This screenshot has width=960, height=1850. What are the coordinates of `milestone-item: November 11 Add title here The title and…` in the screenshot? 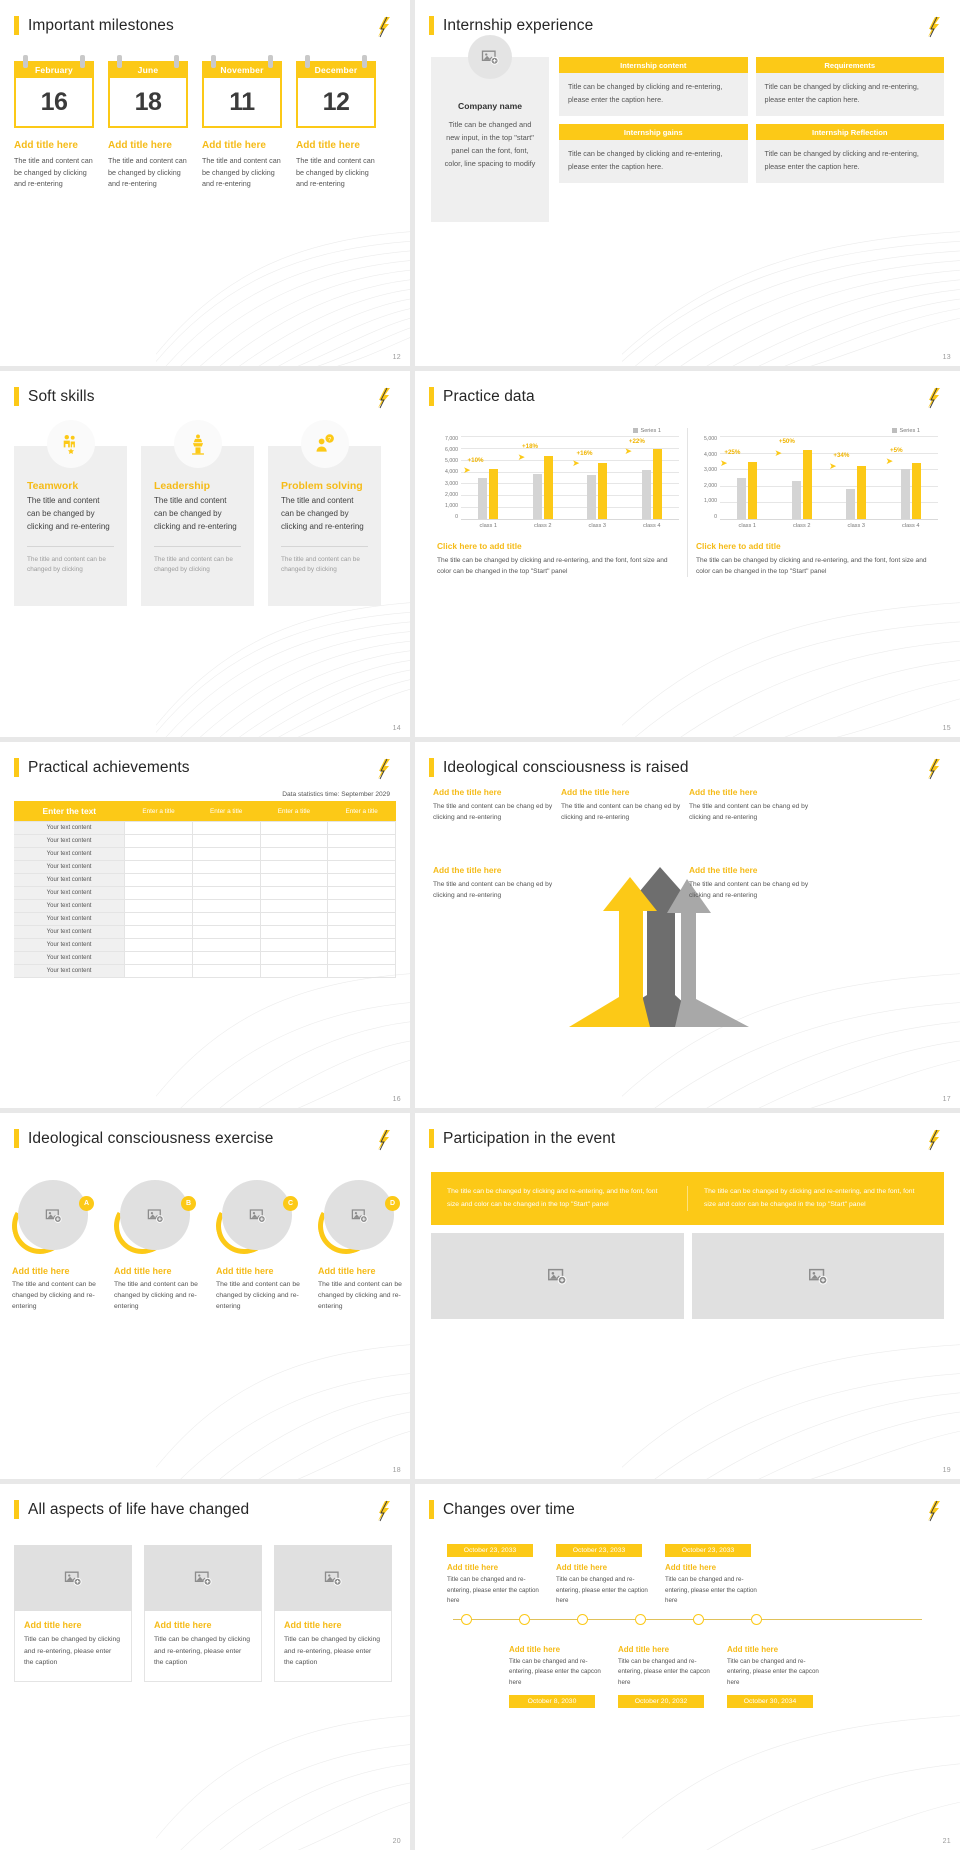 It's located at (242, 122).